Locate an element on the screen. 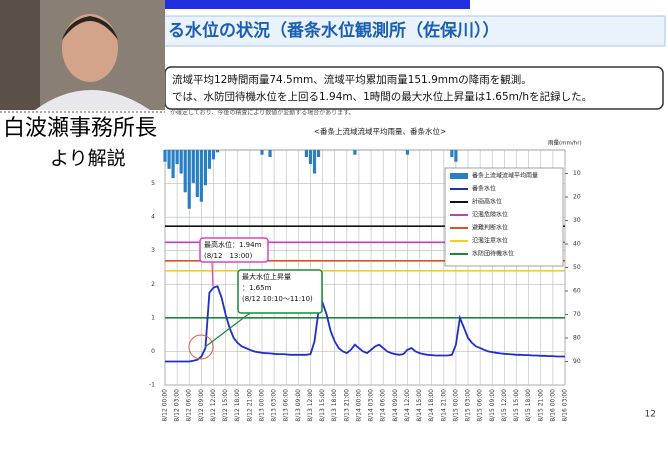 Image resolution: width=668 pixels, height=473 pixels. legend is located at coordinates (504, 217).